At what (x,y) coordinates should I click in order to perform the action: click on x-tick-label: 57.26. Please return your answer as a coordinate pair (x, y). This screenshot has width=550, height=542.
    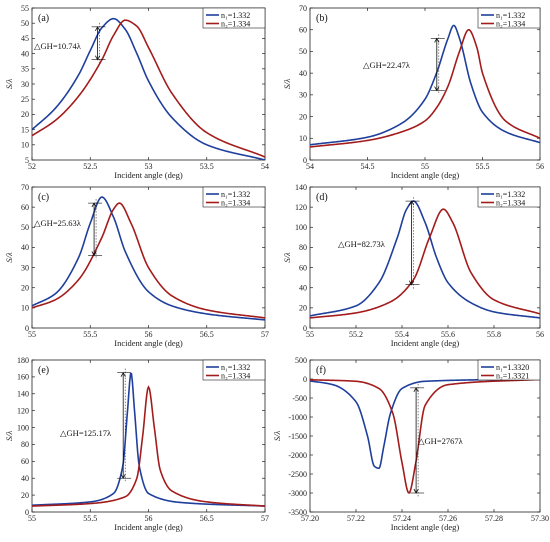
    Looking at the image, I should click on (448, 518).